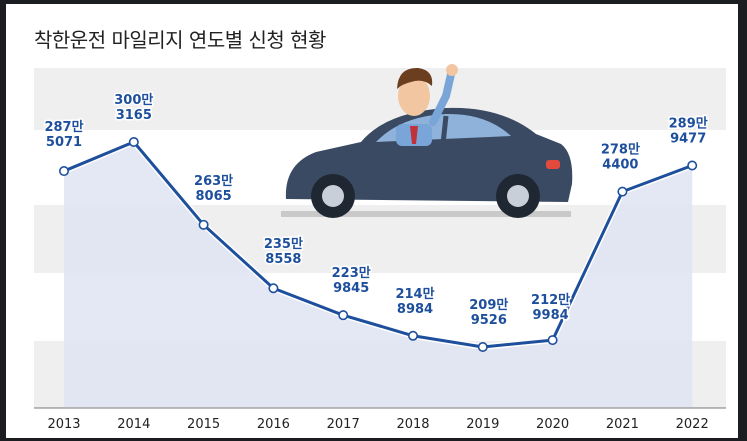 The height and width of the screenshot is (441, 747). I want to click on x-tick-label-2018: 2018, so click(412, 424).